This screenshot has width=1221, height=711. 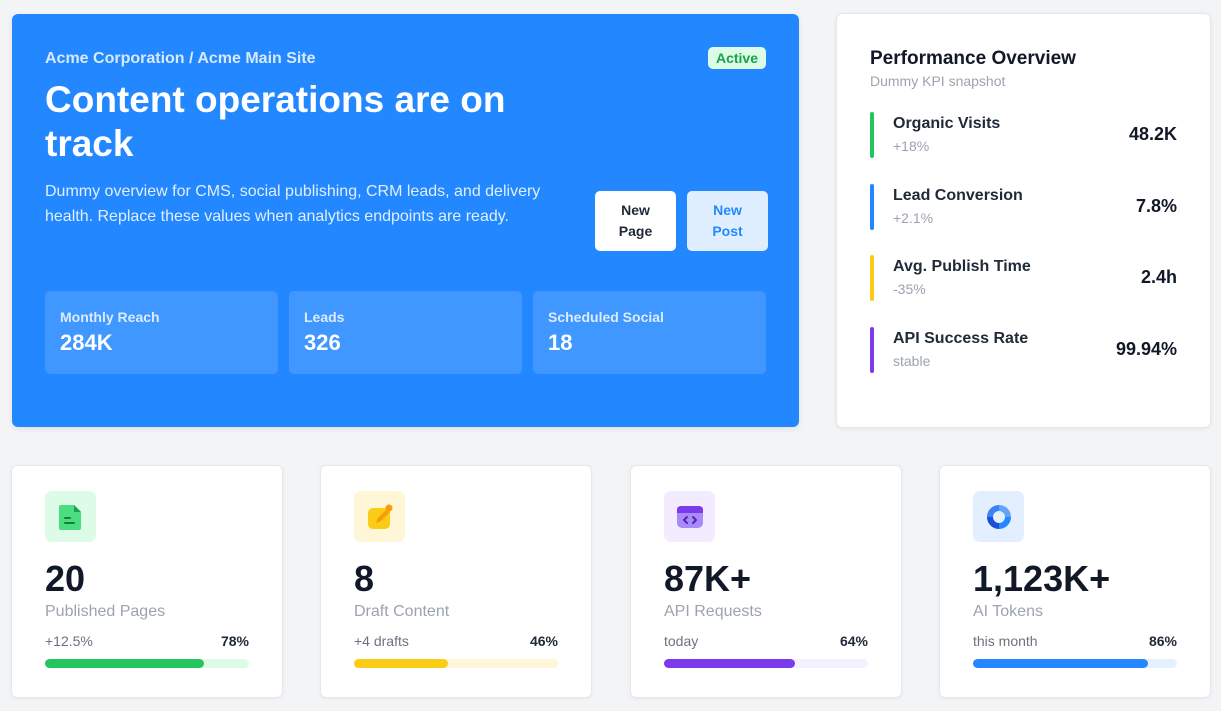 What do you see at coordinates (275, 121) in the screenshot?
I see `page-title: Content operations are on track` at bounding box center [275, 121].